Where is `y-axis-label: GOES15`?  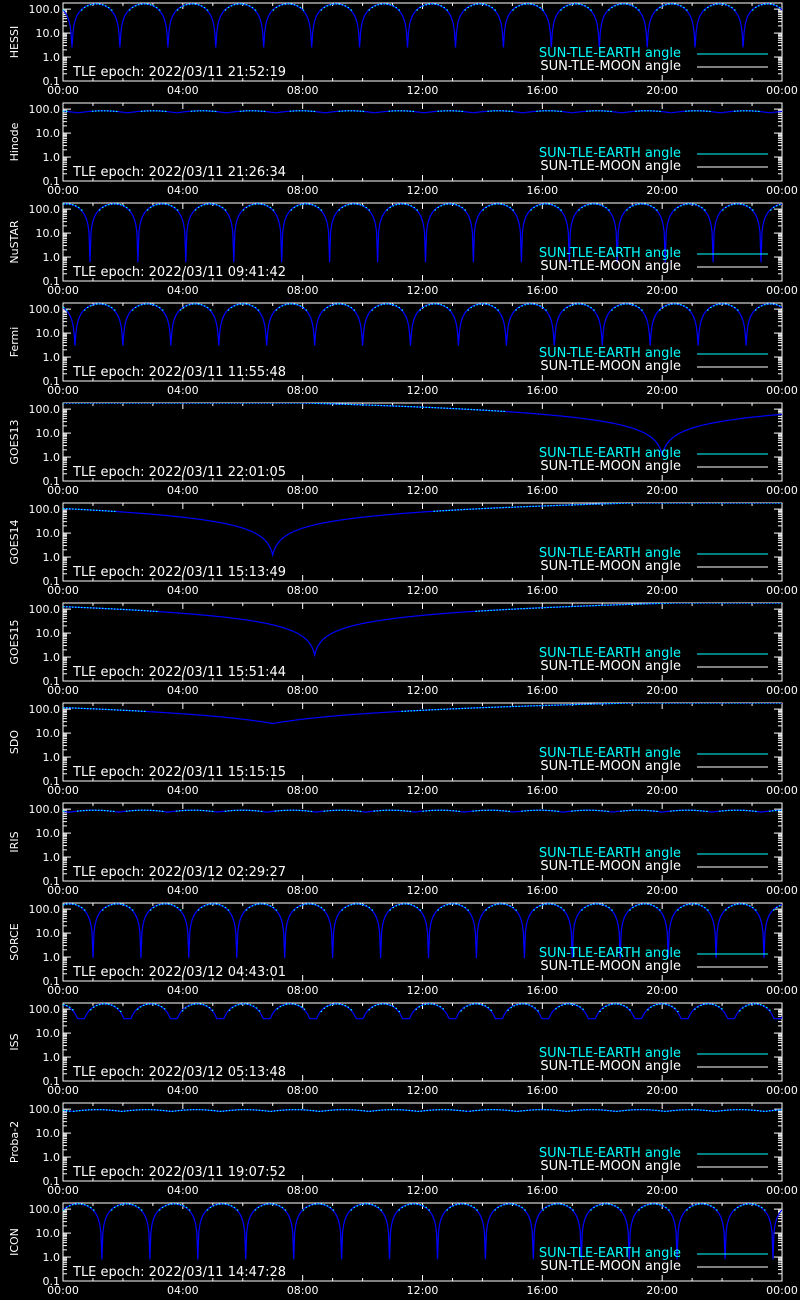 y-axis-label: GOES15 is located at coordinates (14, 641).